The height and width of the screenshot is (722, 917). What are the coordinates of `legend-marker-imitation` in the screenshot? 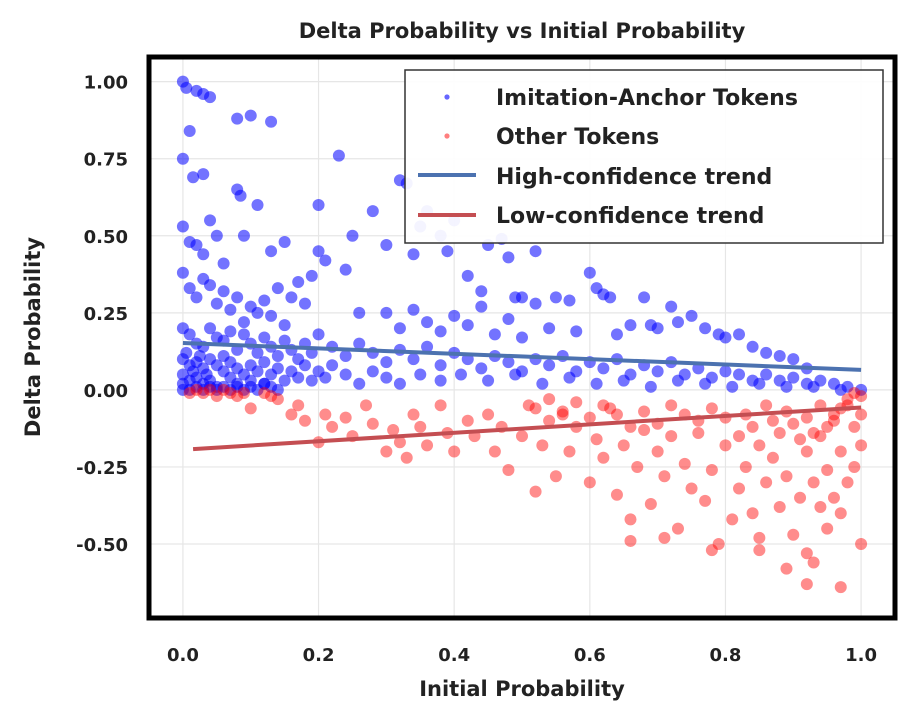 It's located at (447, 97).